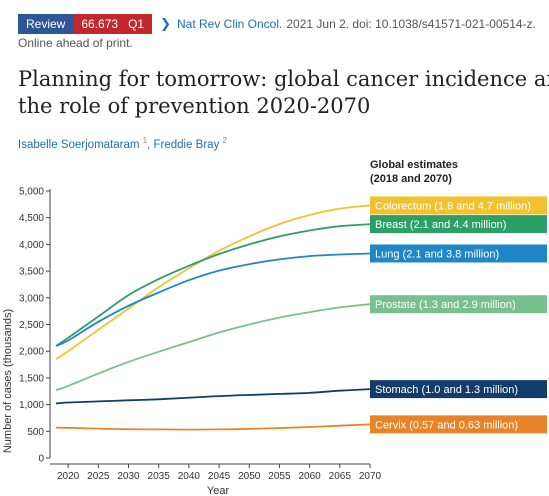  What do you see at coordinates (213, 347) in the screenshot?
I see `series-line-prostate` at bounding box center [213, 347].